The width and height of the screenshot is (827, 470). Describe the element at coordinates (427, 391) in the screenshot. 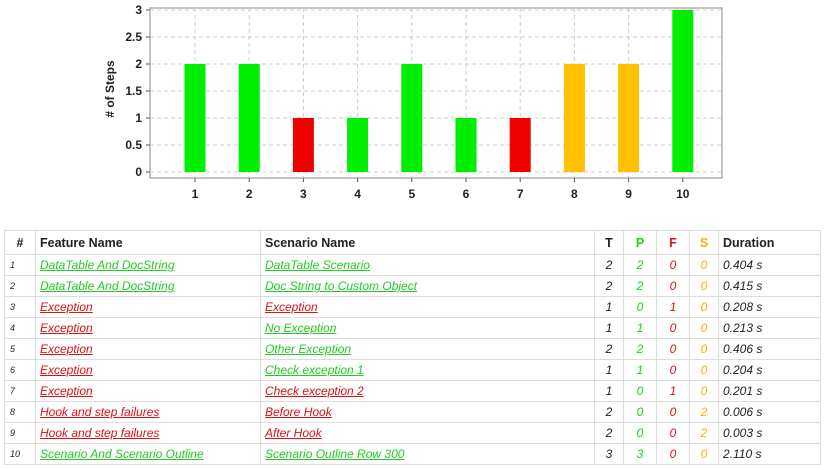

I see `scenario-cell: Check exception 2` at that location.